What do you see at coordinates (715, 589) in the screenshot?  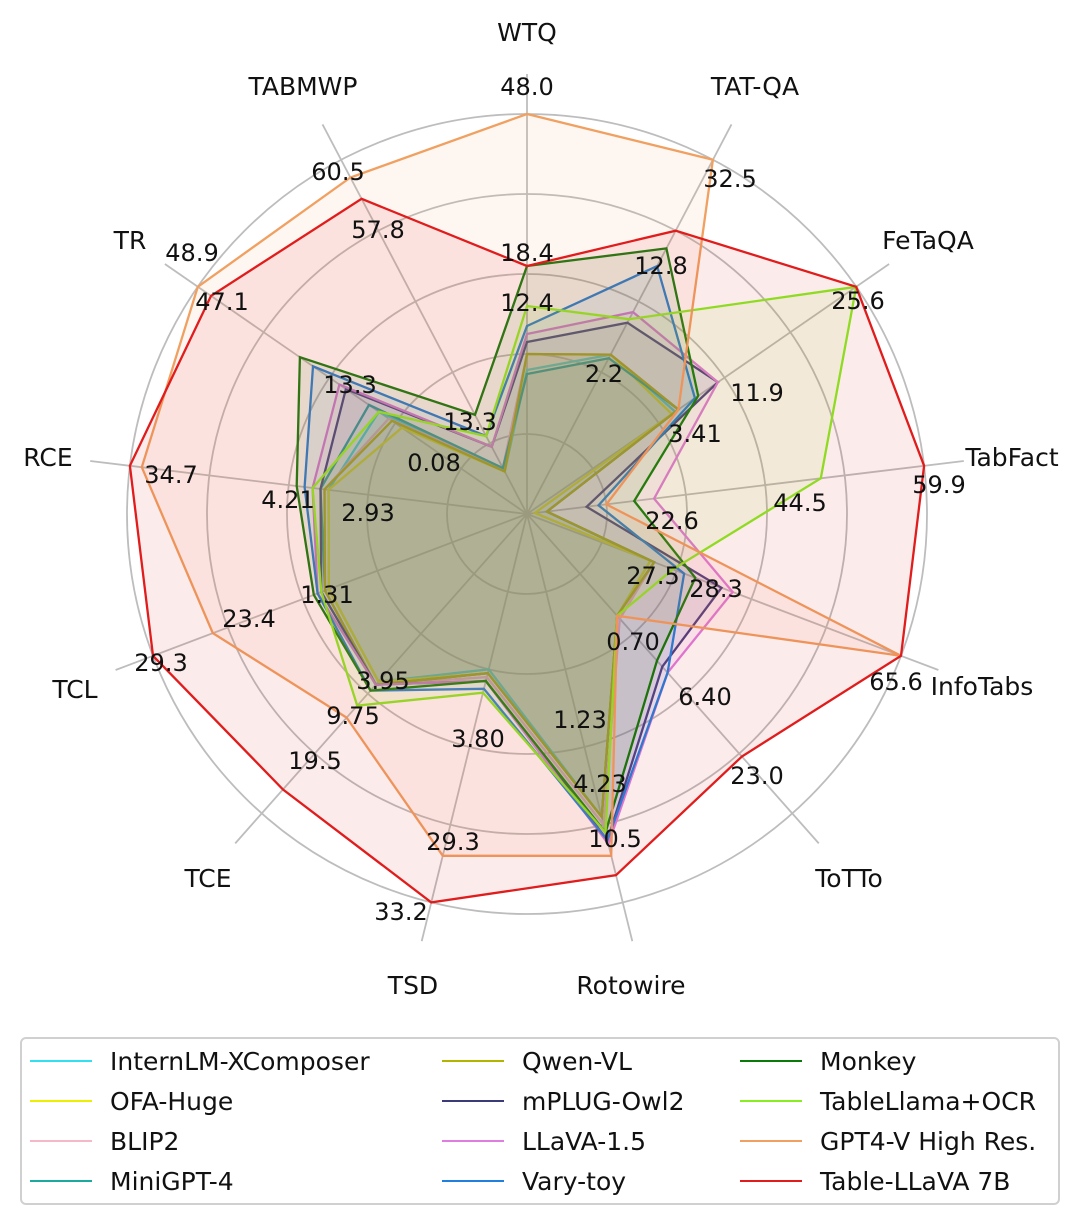 I see `value-label-infotabs-2: 28.3` at bounding box center [715, 589].